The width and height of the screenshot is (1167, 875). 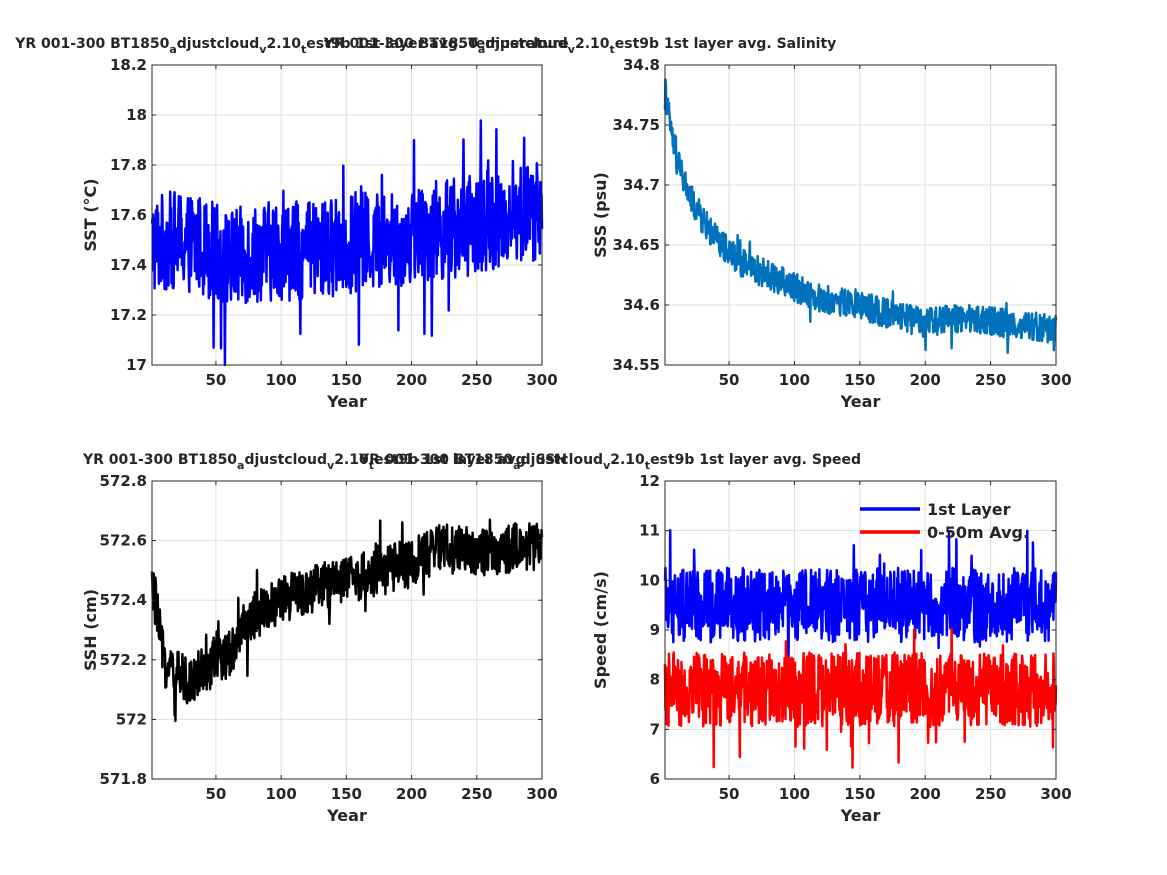 I want to click on y-tick-label: 34.6, so click(x=641, y=305).